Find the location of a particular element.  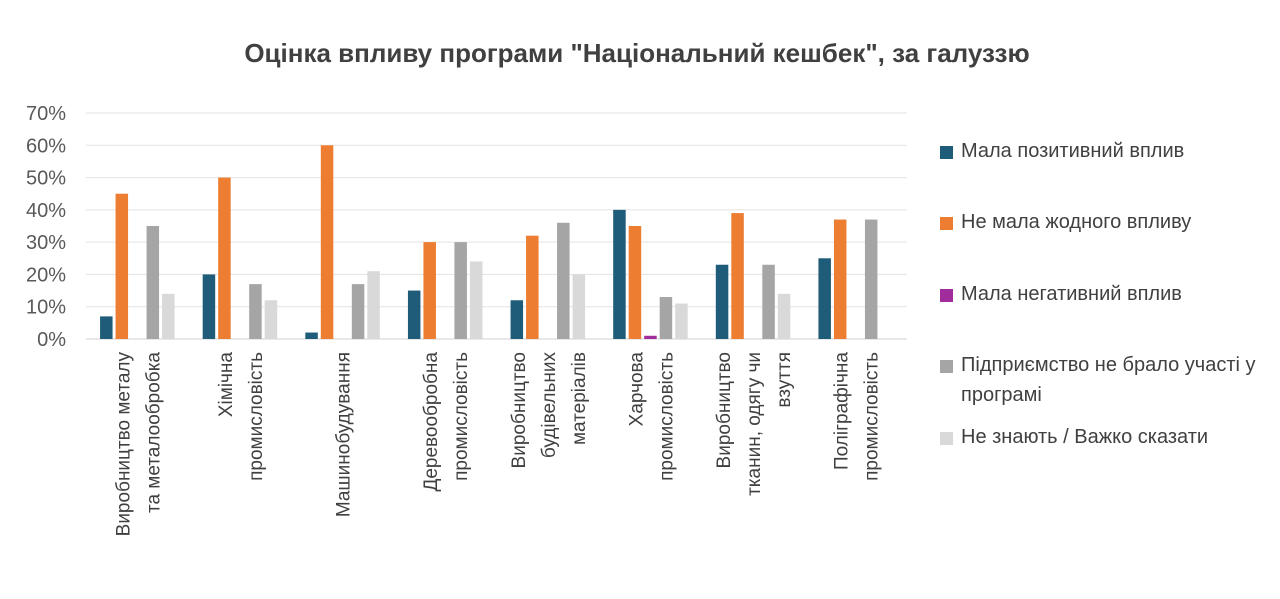

legend-label: Не мала жодного впливу is located at coordinates (1076, 222).